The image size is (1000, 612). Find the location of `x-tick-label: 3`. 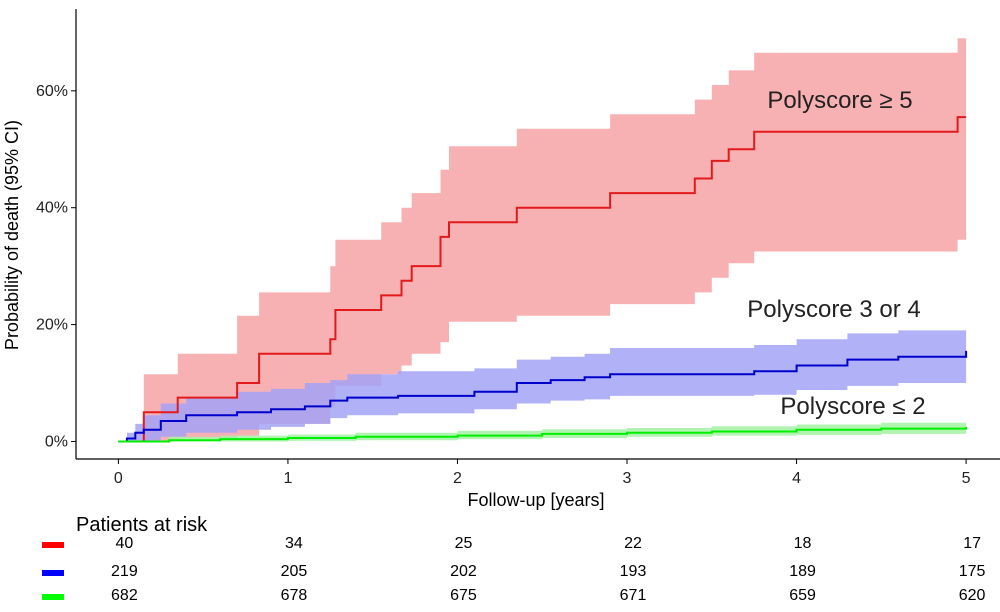

x-tick-label: 3 is located at coordinates (627, 478).